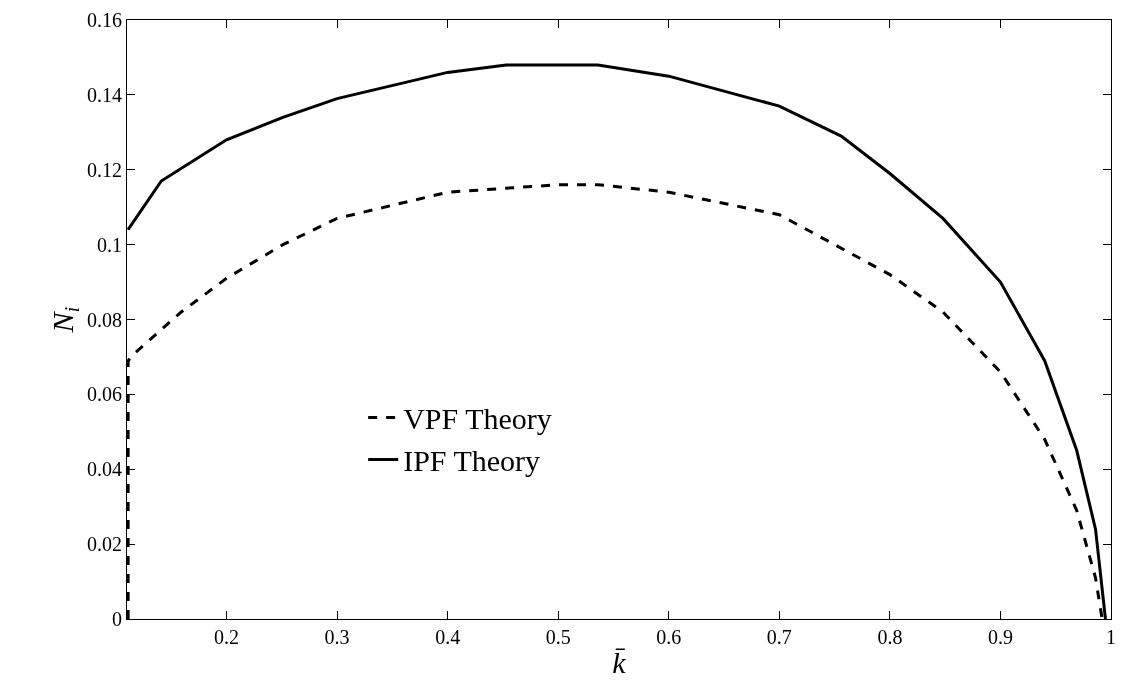  I want to click on y-tick-label: 0.02, so click(104, 544).